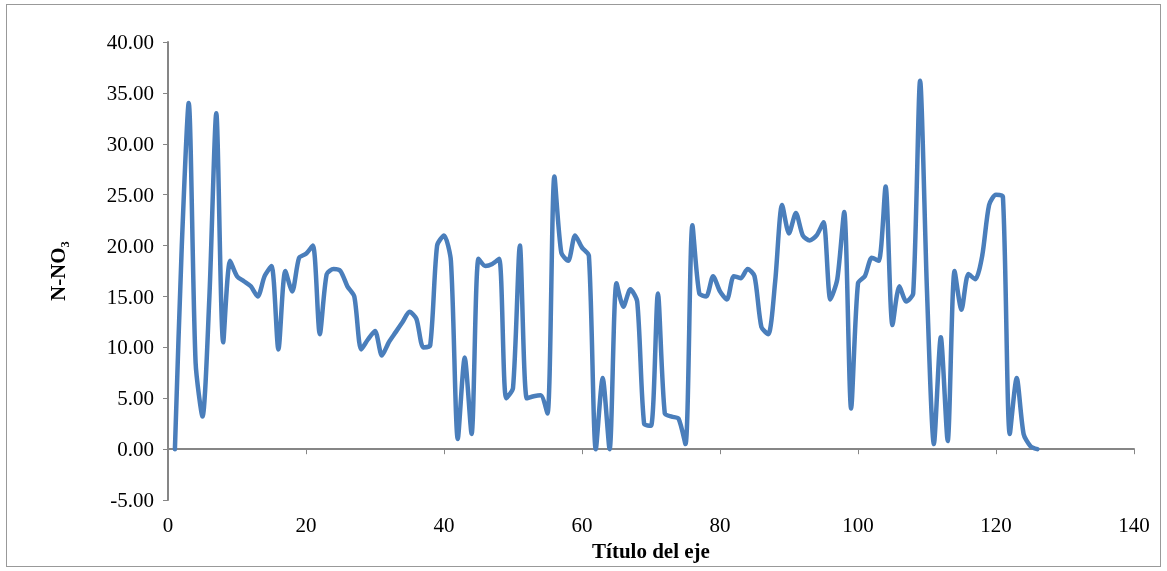 The image size is (1167, 571). I want to click on y-tick-label: 15.00, so click(130, 296).